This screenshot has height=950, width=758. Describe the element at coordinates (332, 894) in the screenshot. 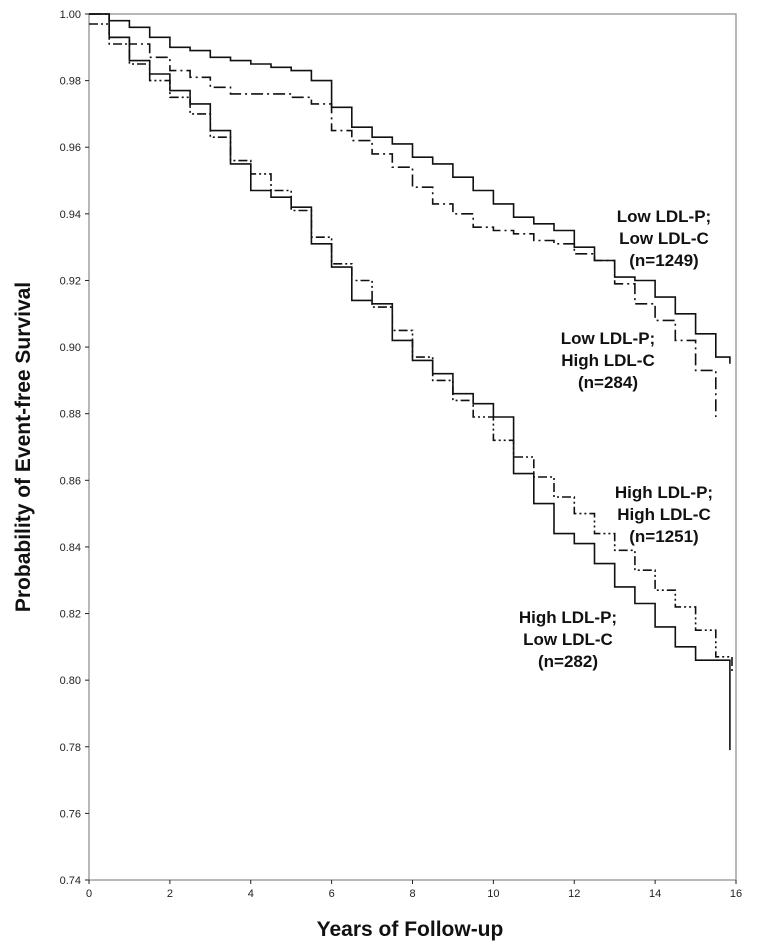

I see `x-tick-label: 6` at that location.